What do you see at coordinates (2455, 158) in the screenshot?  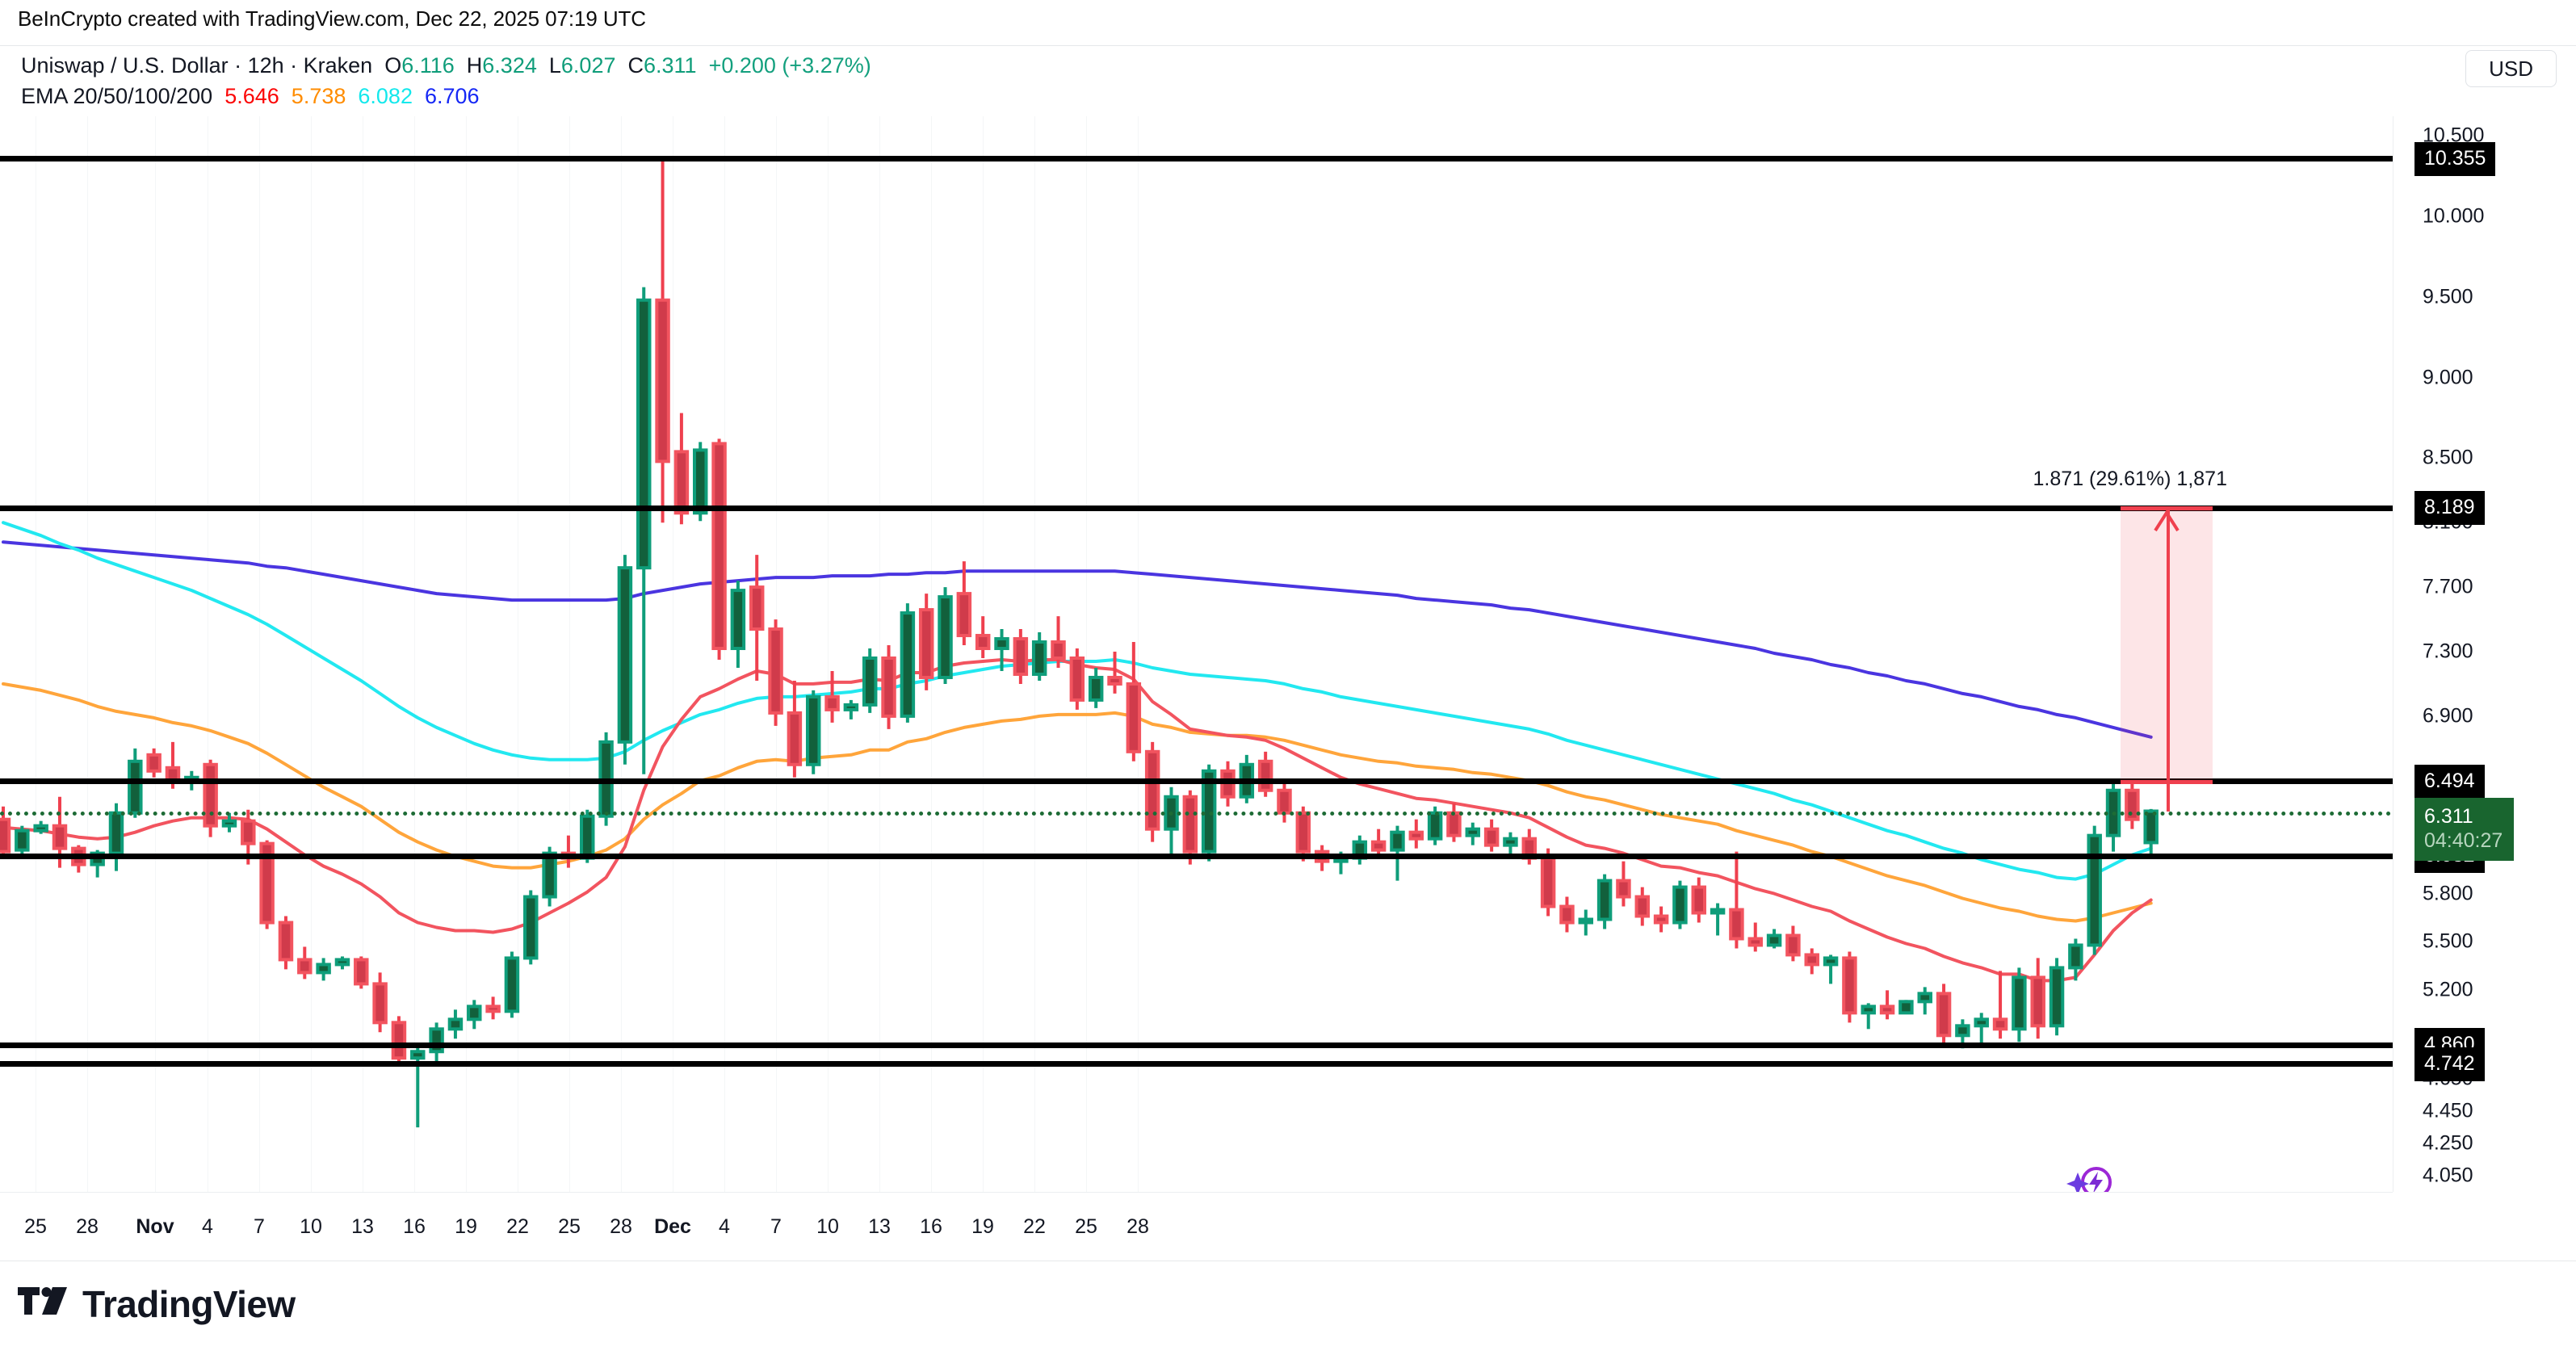 I see `price-level-tag: 10.355` at bounding box center [2455, 158].